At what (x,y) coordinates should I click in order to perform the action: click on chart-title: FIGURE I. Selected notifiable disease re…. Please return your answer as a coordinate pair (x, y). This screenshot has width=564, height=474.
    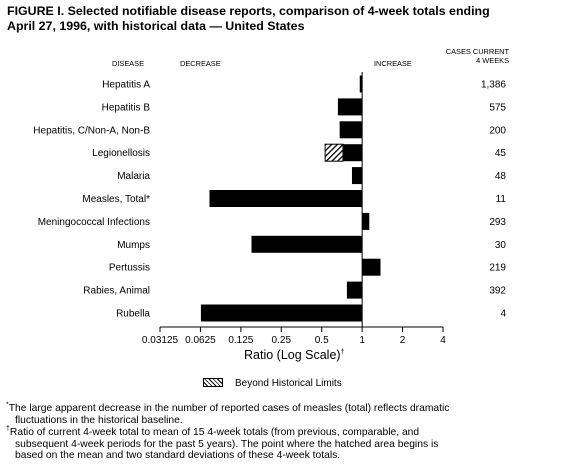
    Looking at the image, I should click on (282, 19).